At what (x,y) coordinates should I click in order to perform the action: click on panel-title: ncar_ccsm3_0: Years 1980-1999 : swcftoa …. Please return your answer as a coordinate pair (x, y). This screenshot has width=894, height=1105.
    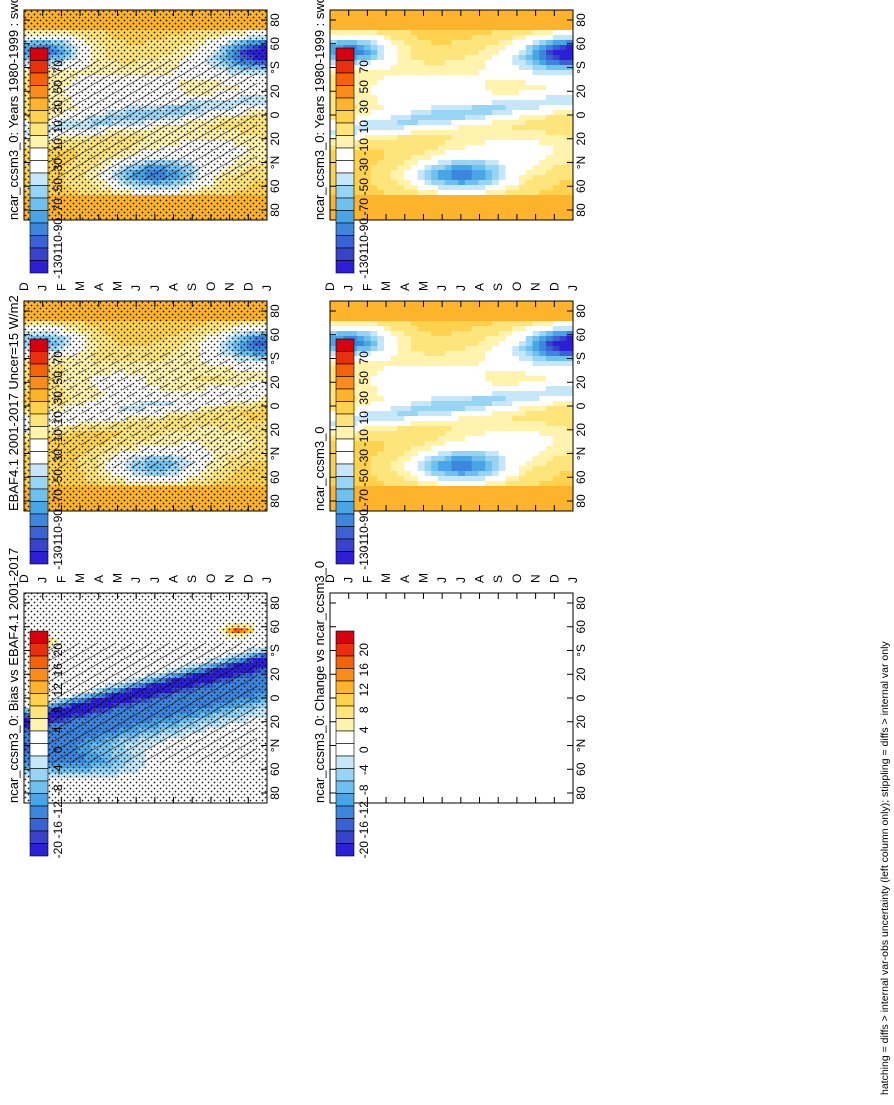
    Looking at the image, I should click on (319, 110).